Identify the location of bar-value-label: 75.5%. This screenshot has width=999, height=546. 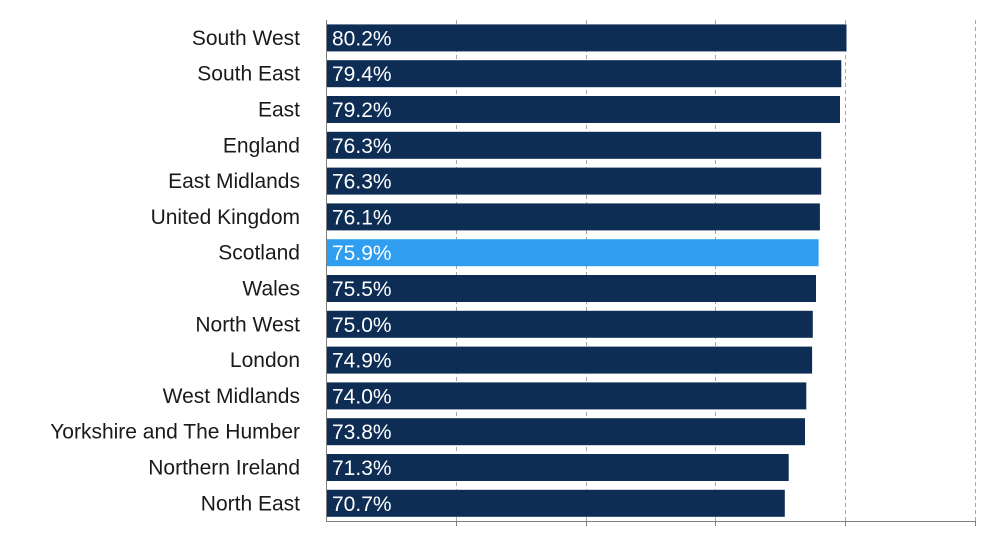
(362, 289).